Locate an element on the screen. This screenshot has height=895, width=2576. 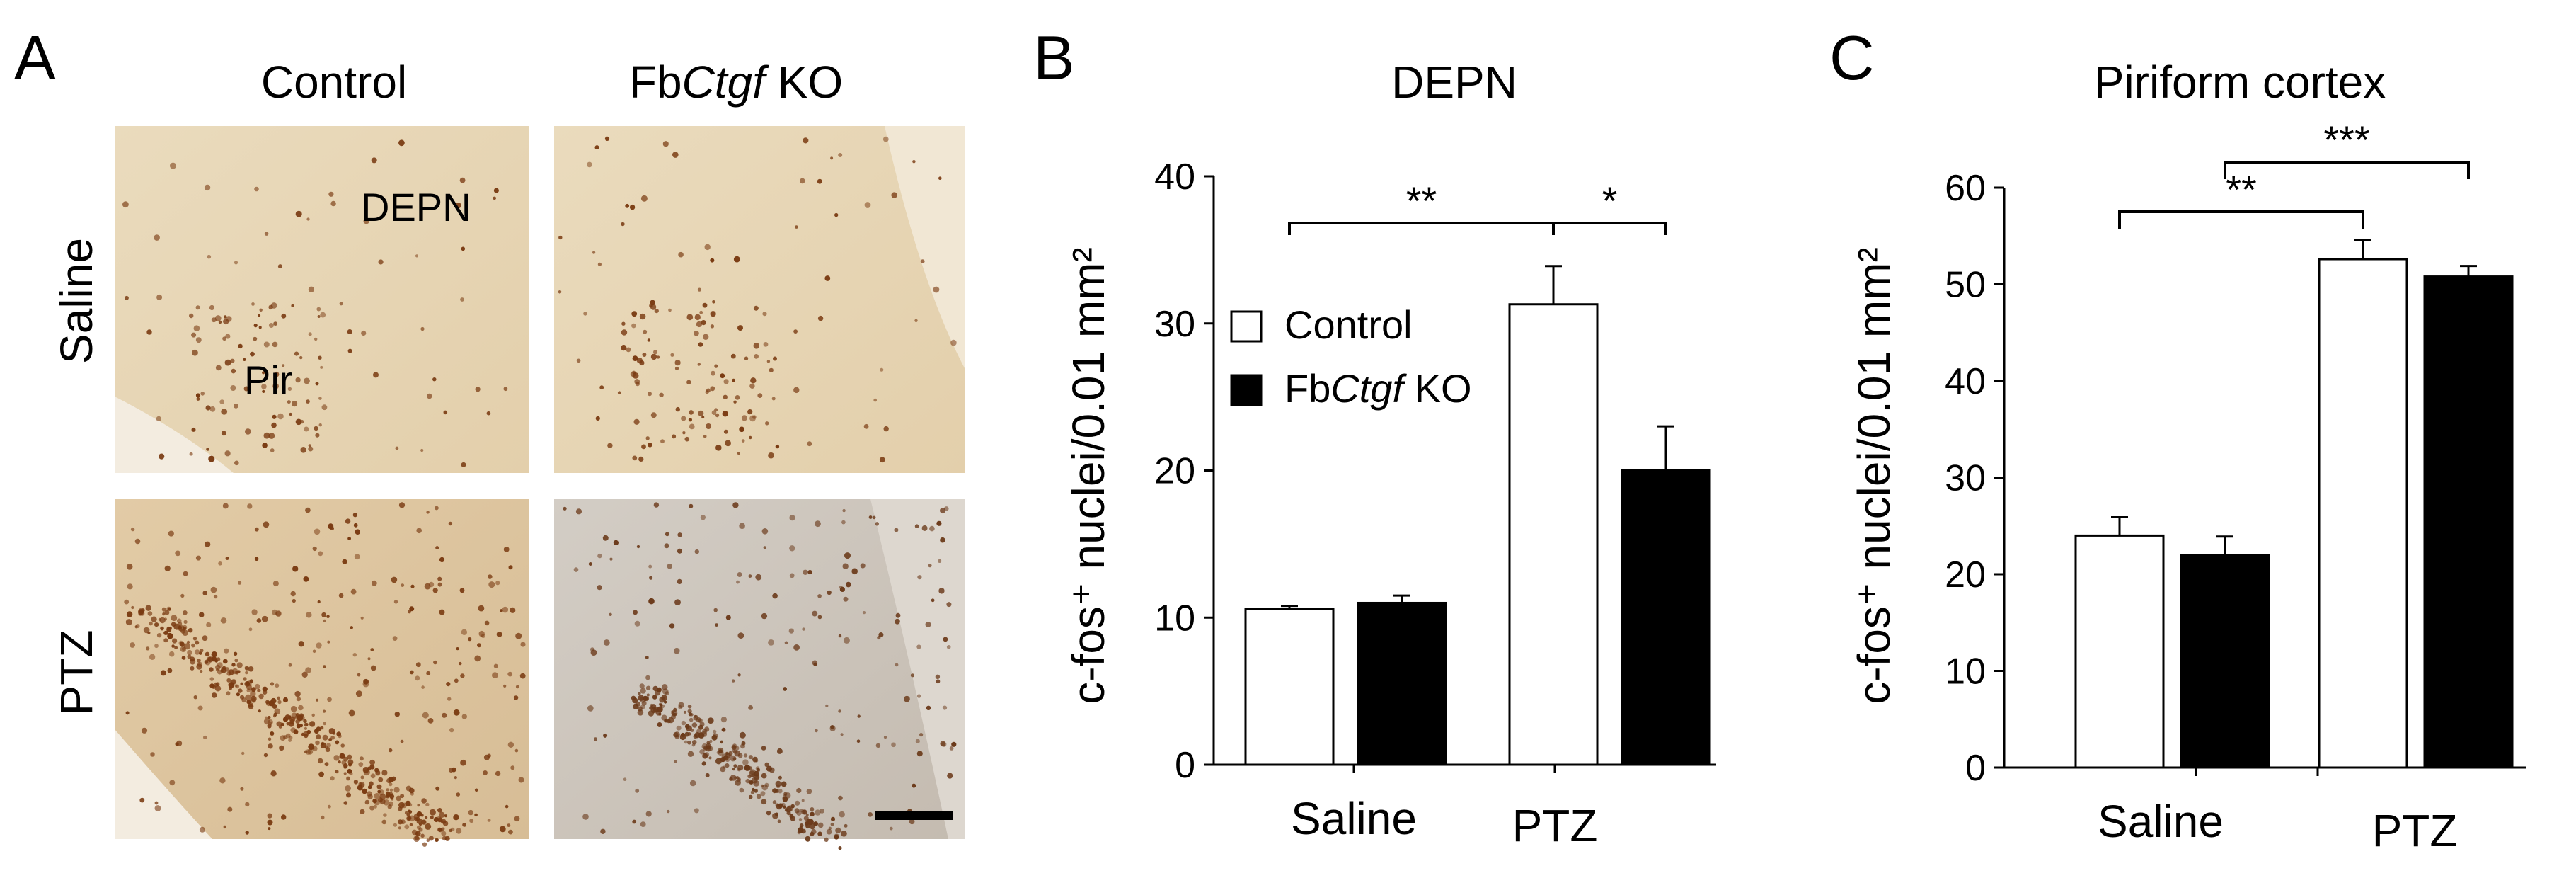
chart-b-y-tick-label: 30 is located at coordinates (1175, 324).